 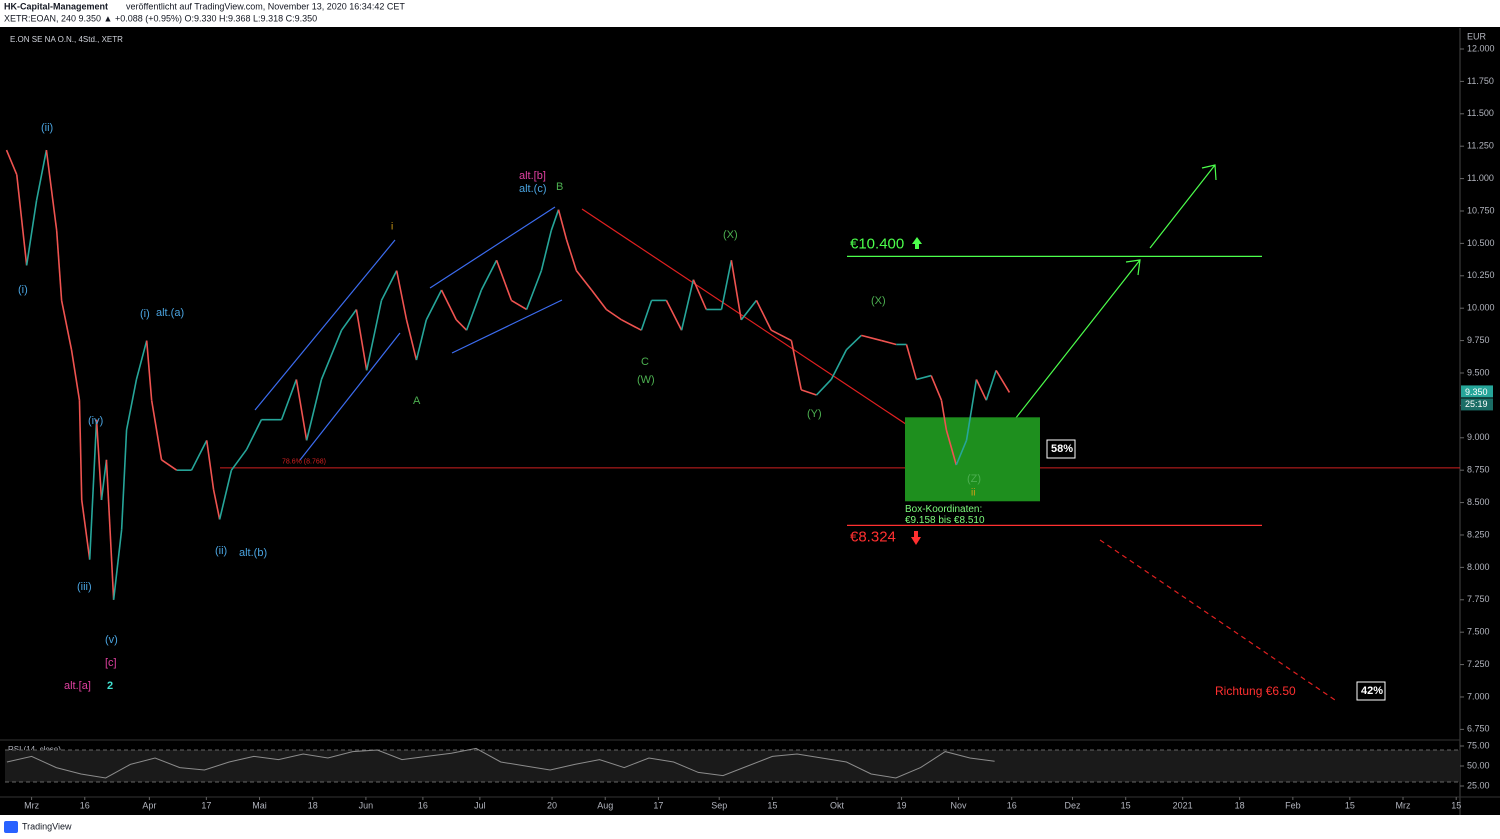 What do you see at coordinates (959, 805) in the screenshot?
I see `x-tick-label: Nov` at bounding box center [959, 805].